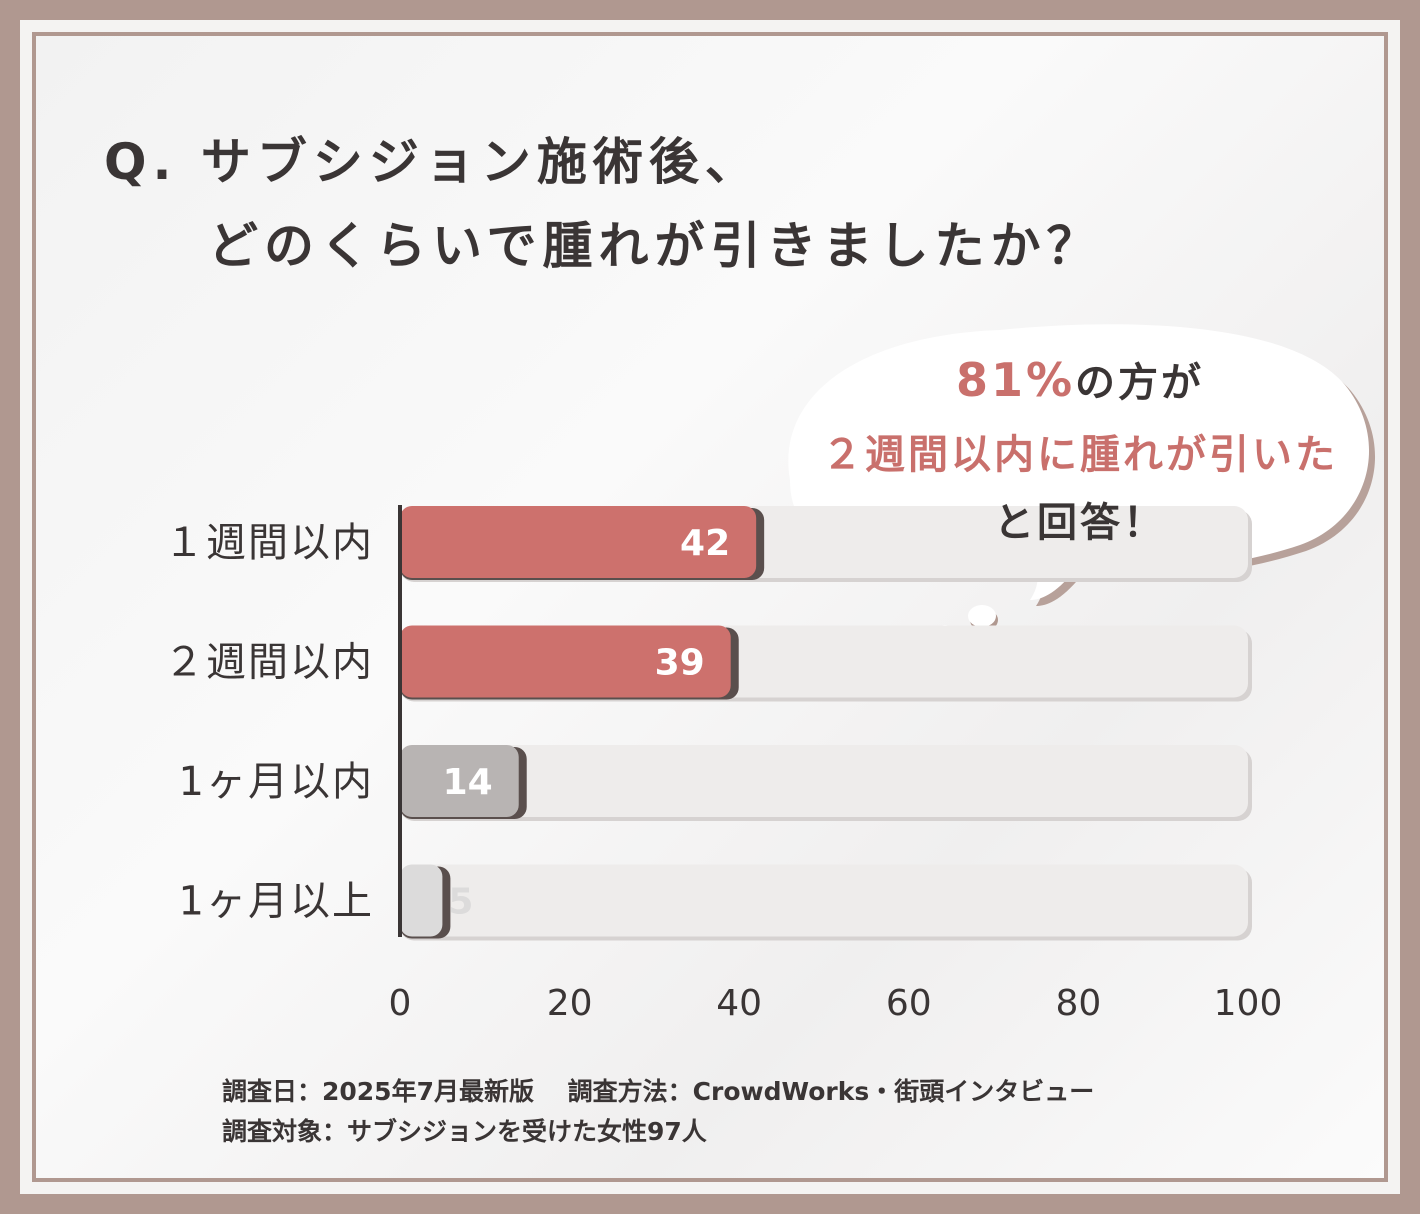  I want to click on x-tick-label: 0, so click(400, 1003).